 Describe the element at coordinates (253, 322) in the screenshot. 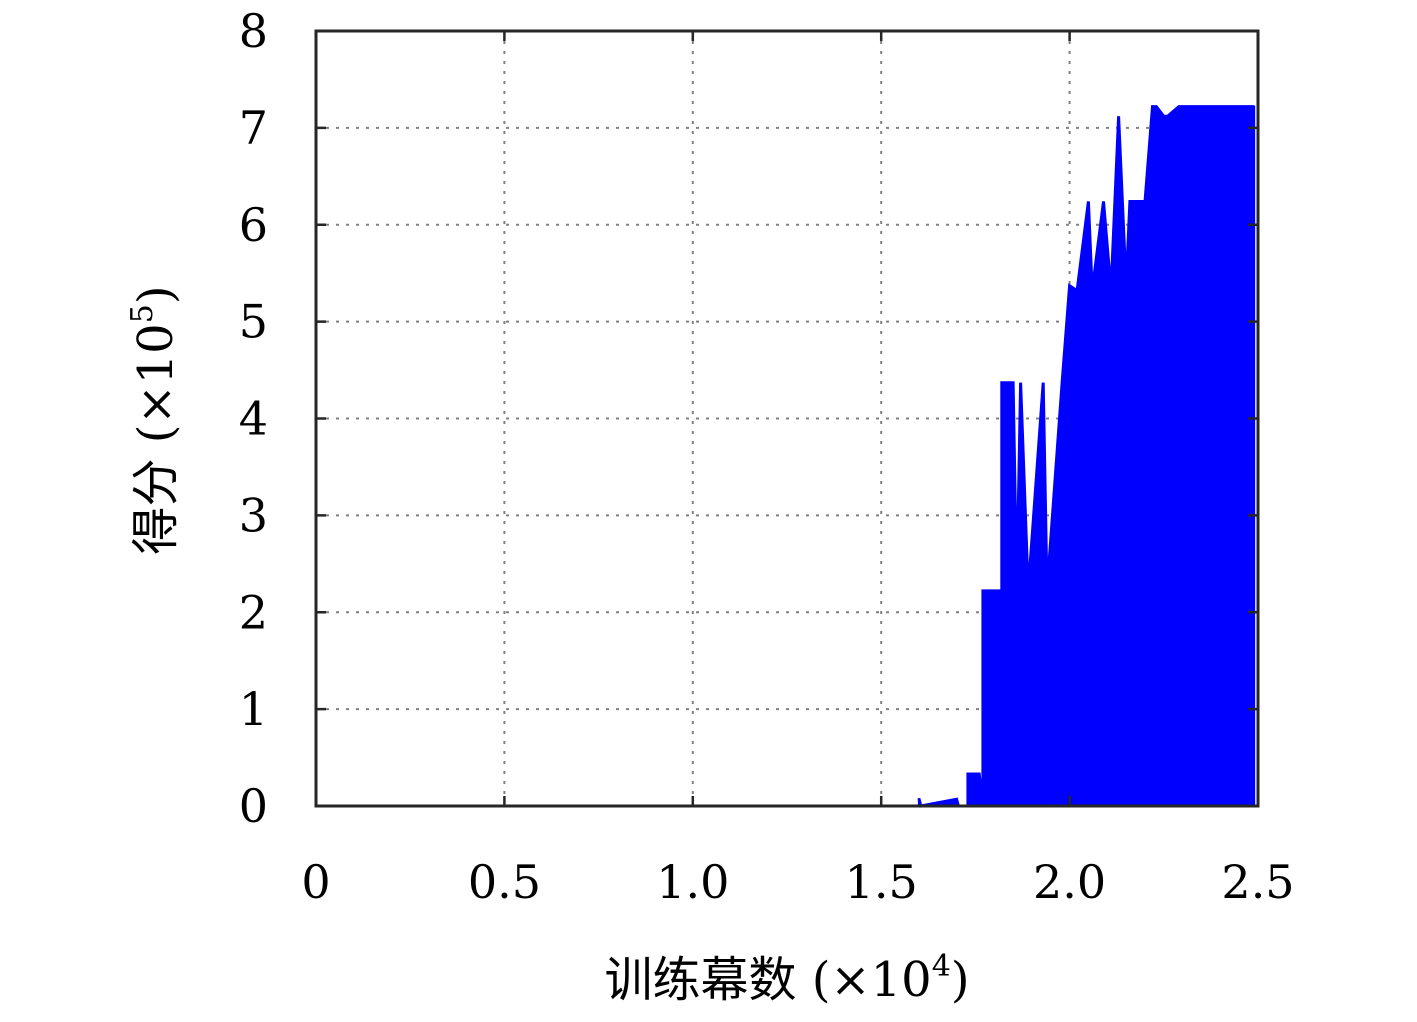

I see `y-tick-label: 5` at that location.